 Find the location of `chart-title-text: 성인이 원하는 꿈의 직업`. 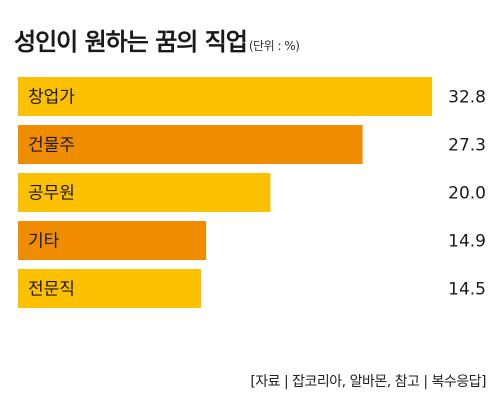

chart-title-text: 성인이 원하는 꿈의 직업 is located at coordinates (131, 42).